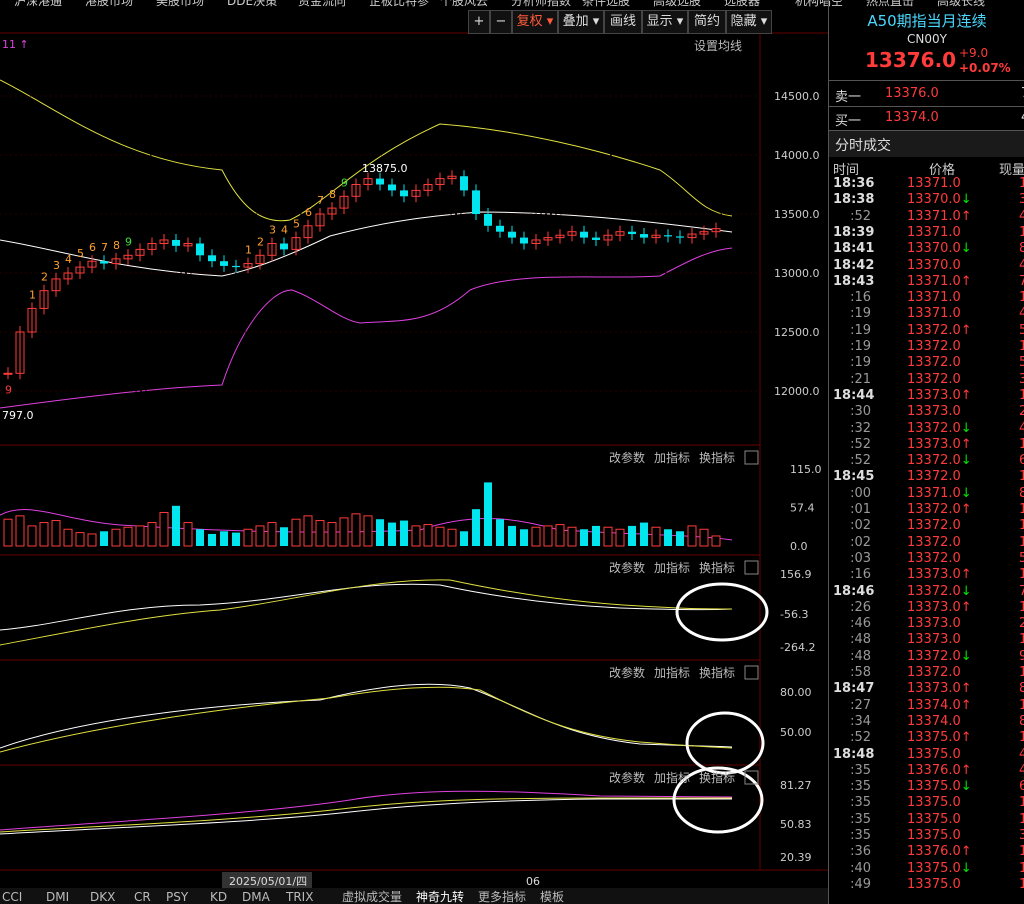 The height and width of the screenshot is (904, 1024). I want to click on toolbar-button: +, so click(479, 22).